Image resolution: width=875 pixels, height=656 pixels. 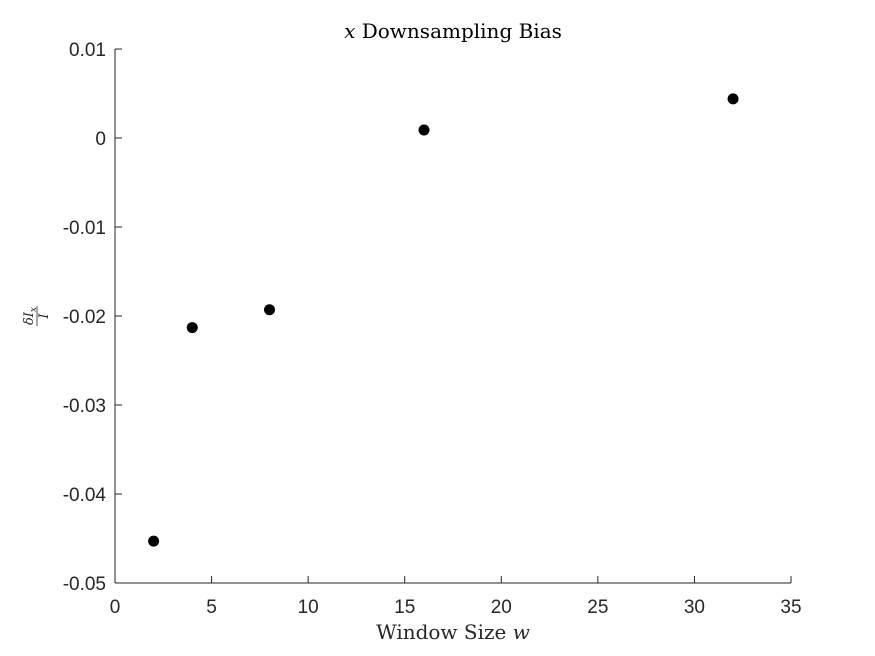 I want to click on x-axis-ticks: 0 5 10 15 20 25 30 35, so click(x=456, y=597).